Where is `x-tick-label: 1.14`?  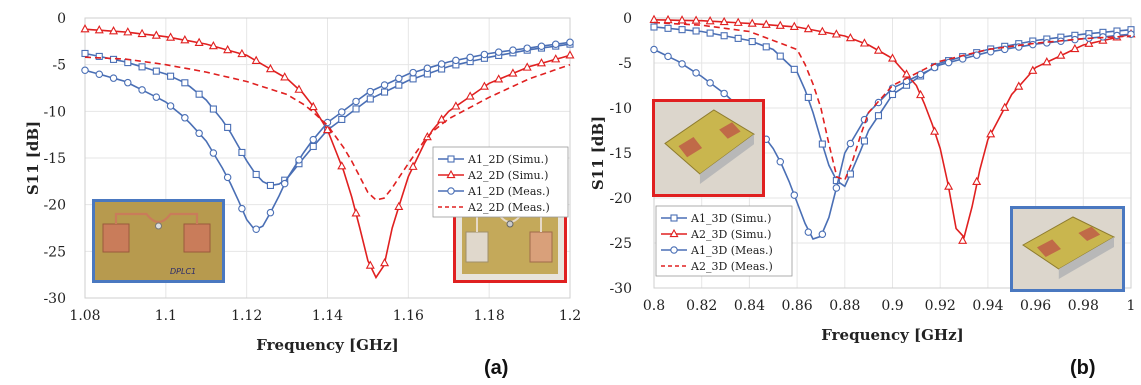 x-tick-label: 1.14 is located at coordinates (327, 316).